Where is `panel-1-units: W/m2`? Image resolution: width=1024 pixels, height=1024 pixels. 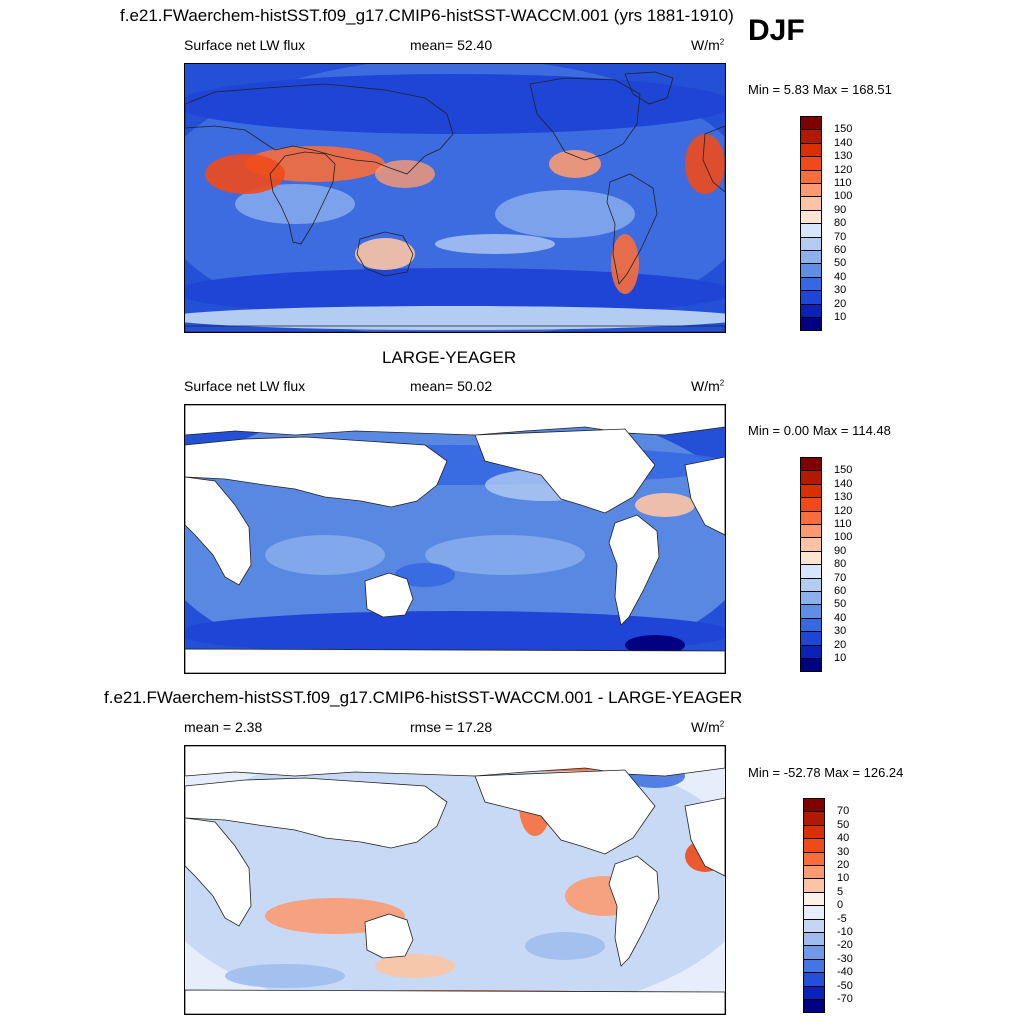
panel-1-units: W/m2 is located at coordinates (708, 45).